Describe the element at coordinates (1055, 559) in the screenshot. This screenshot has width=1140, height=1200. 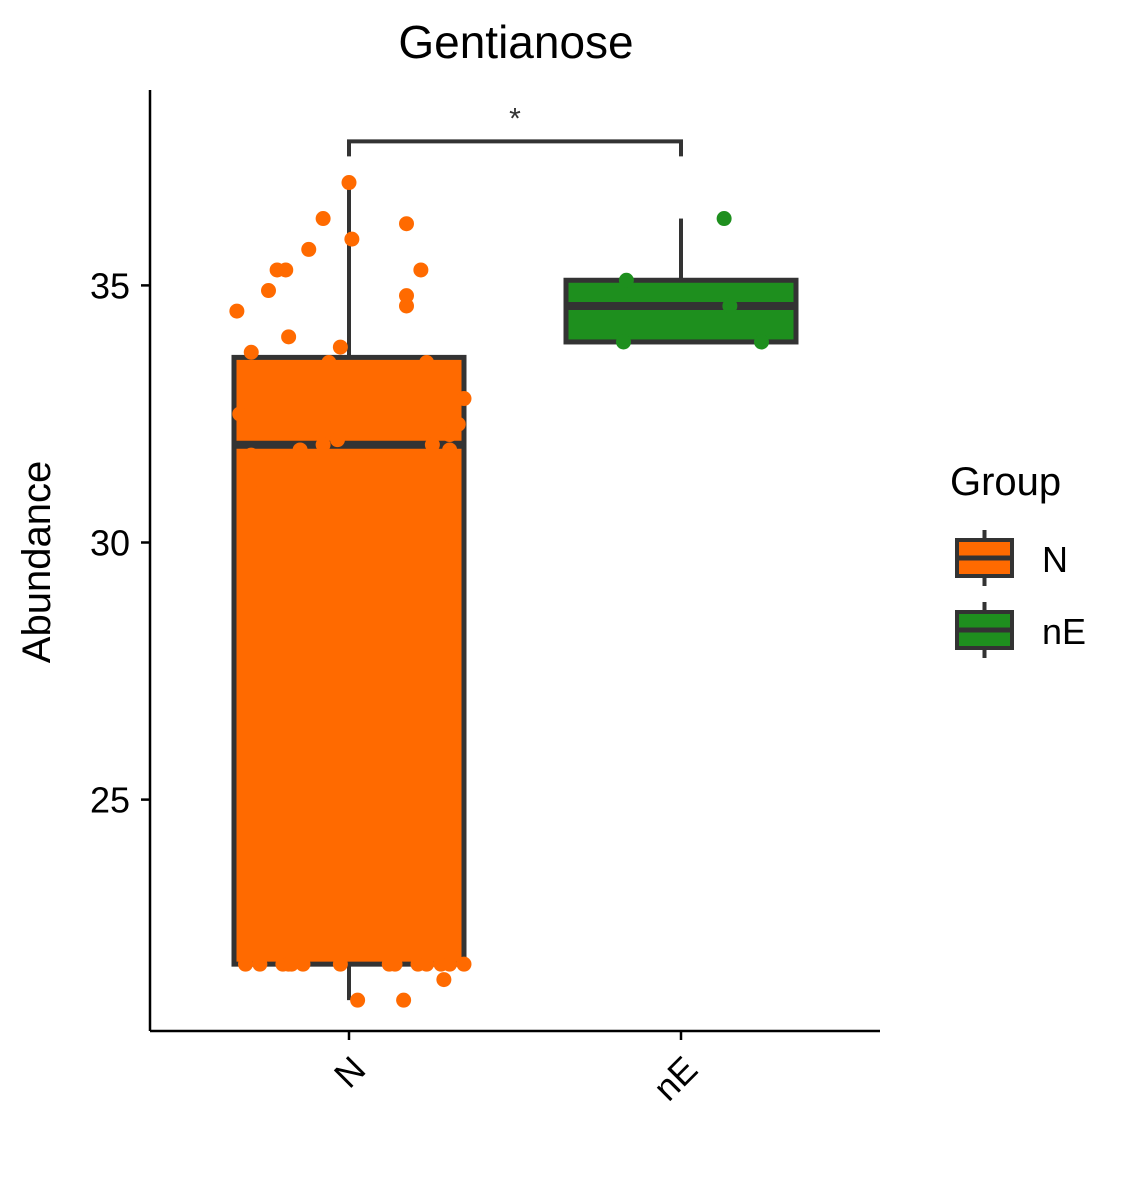
I see `legend-label-n: N` at that location.